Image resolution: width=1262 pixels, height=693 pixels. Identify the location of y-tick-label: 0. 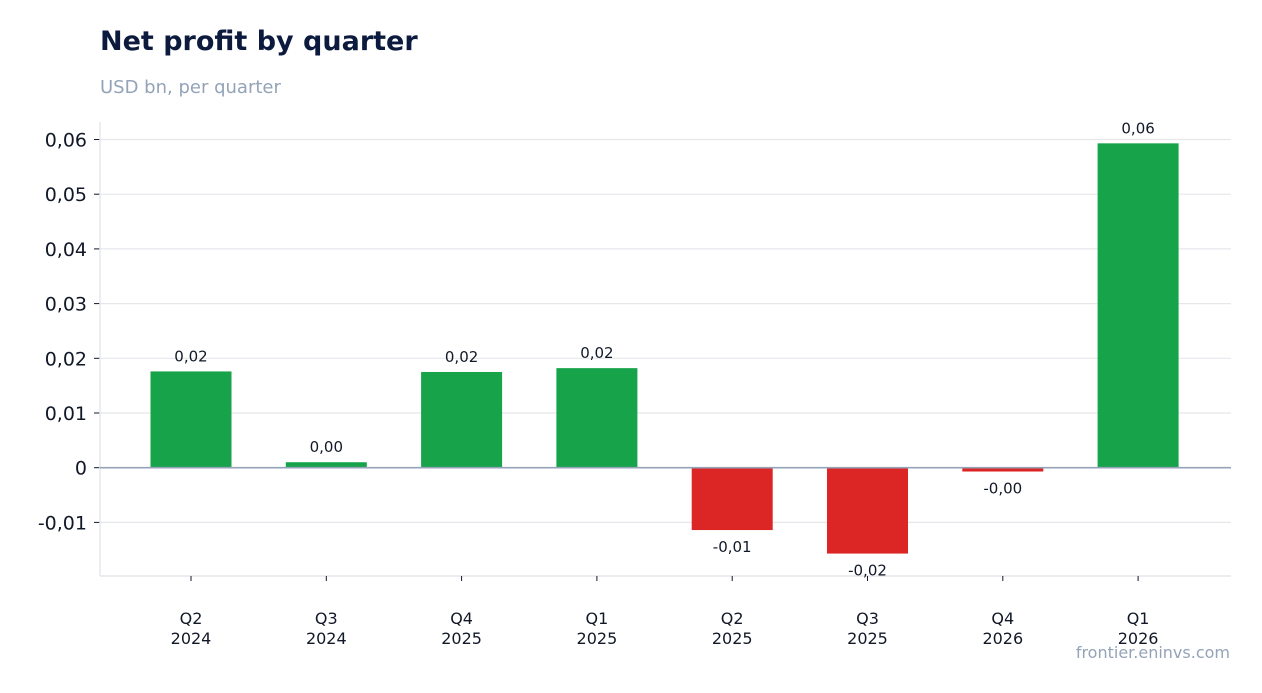
(81, 469).